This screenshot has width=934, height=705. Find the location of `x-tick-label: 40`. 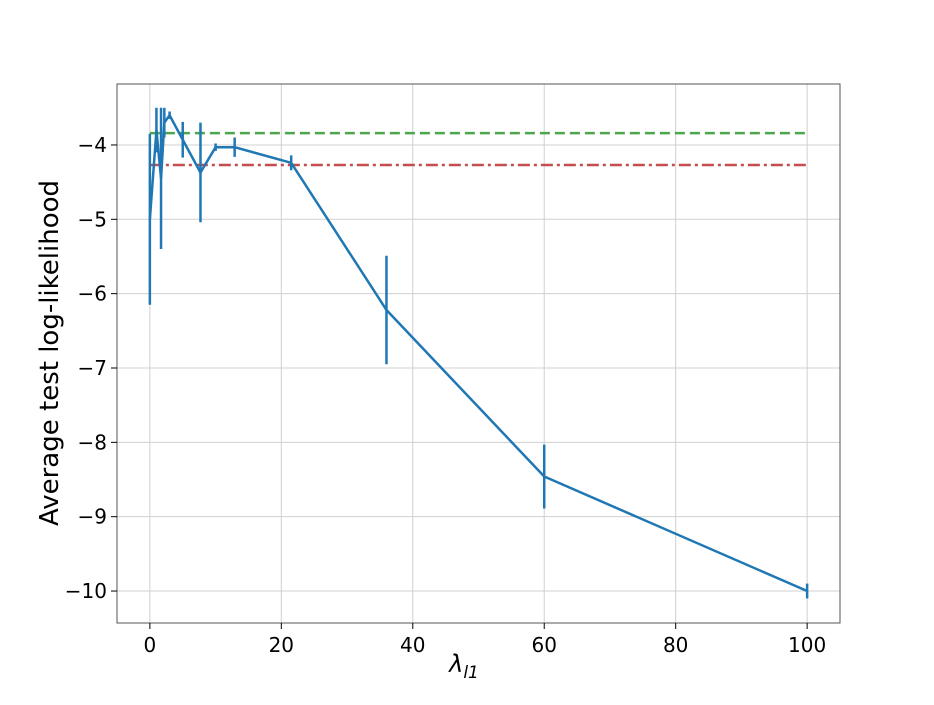

x-tick-label: 40 is located at coordinates (412, 645).